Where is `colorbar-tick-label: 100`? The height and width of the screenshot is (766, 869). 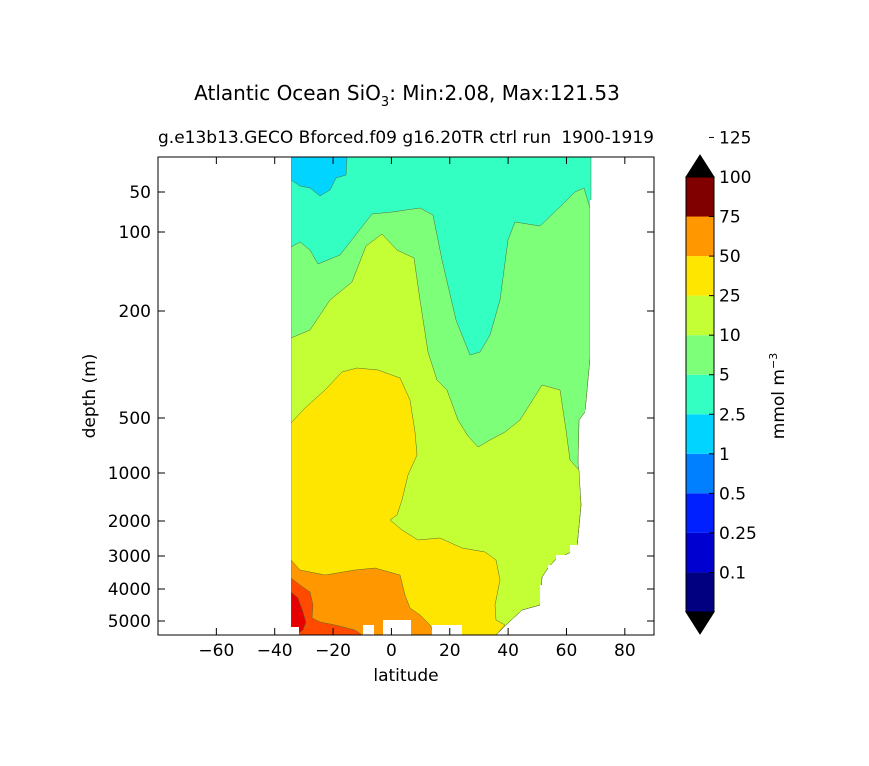
colorbar-tick-label: 100 is located at coordinates (735, 178).